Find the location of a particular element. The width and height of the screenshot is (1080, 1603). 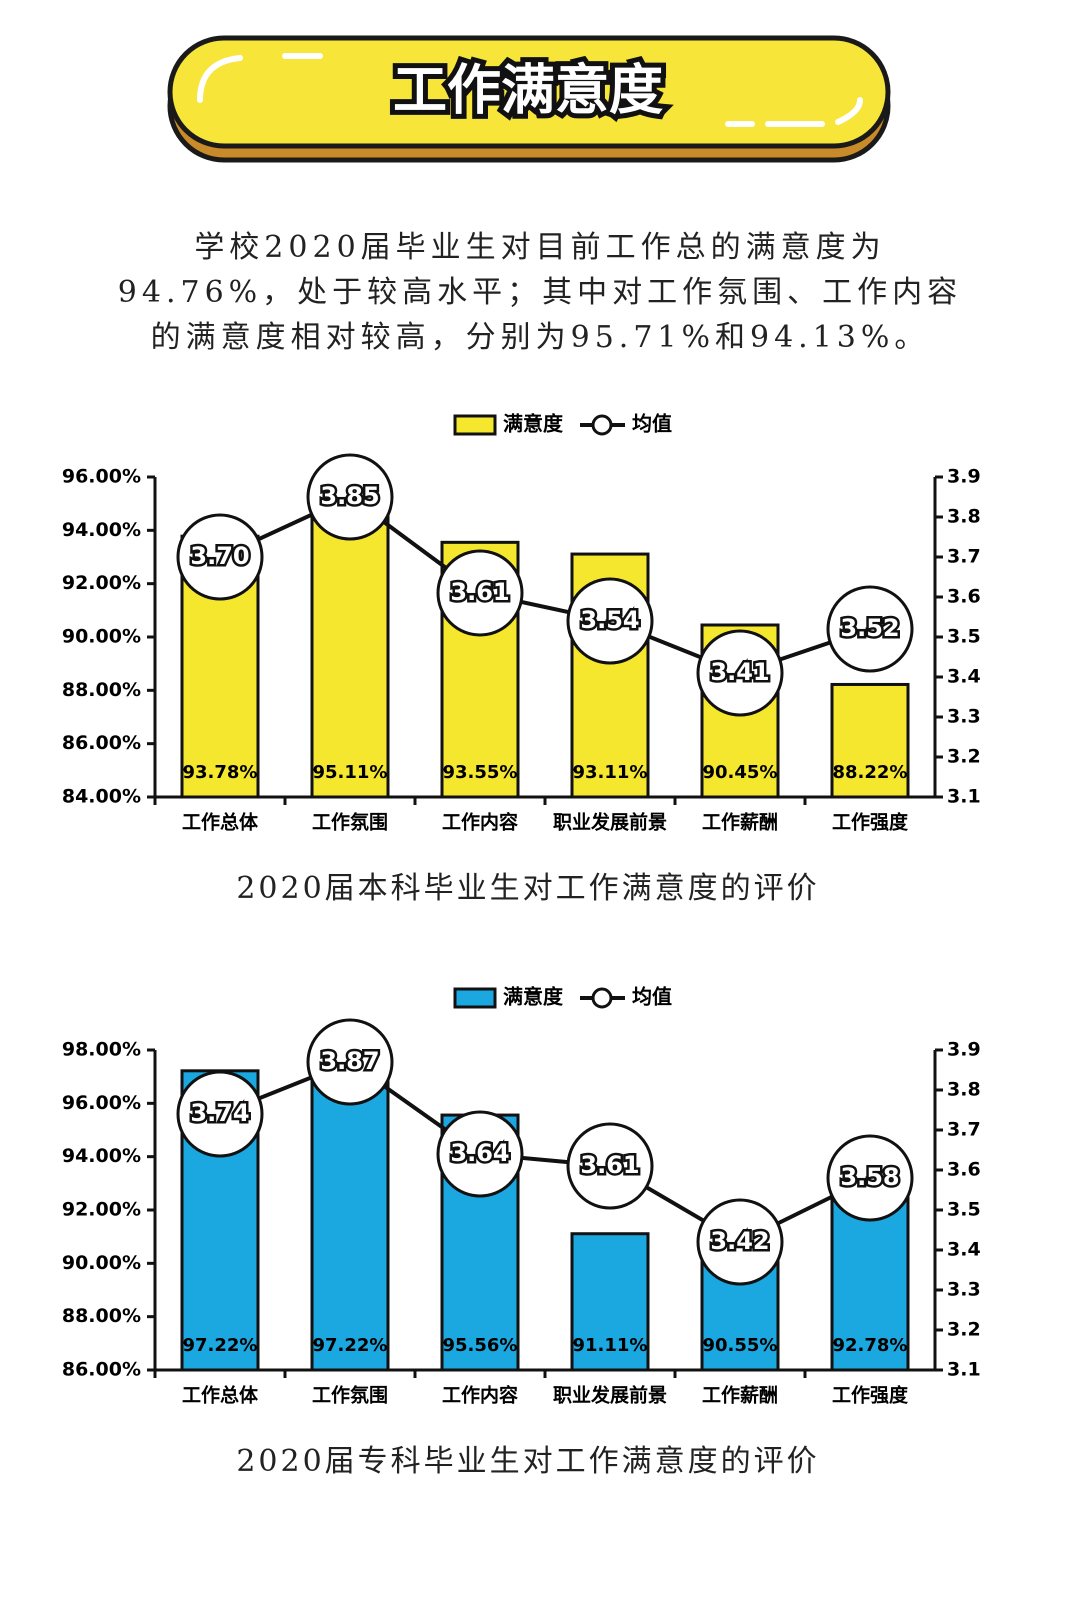

page-title: 工作满意度 is located at coordinates (528, 90).